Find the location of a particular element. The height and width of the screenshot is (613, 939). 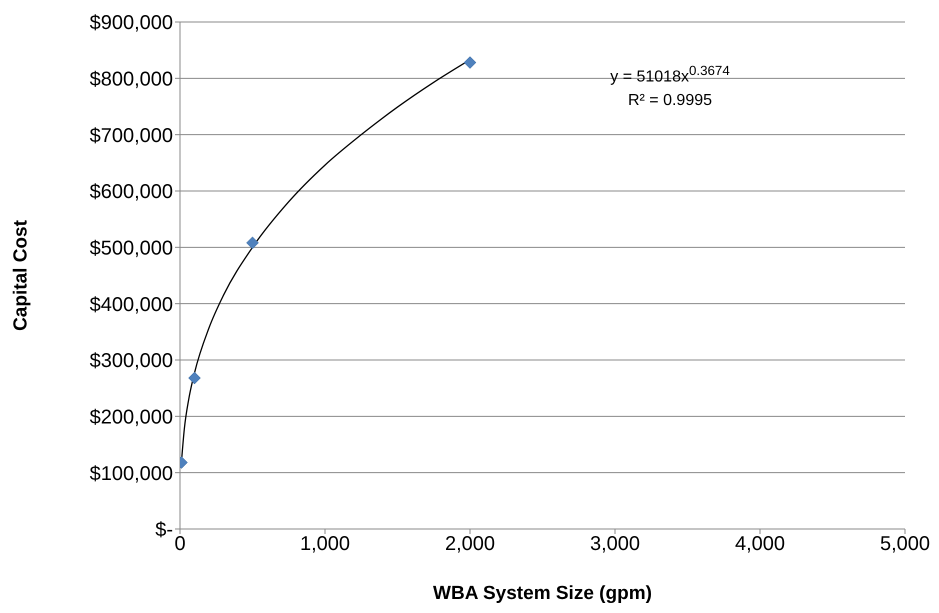

x-tick-label: 2,000 is located at coordinates (470, 544).